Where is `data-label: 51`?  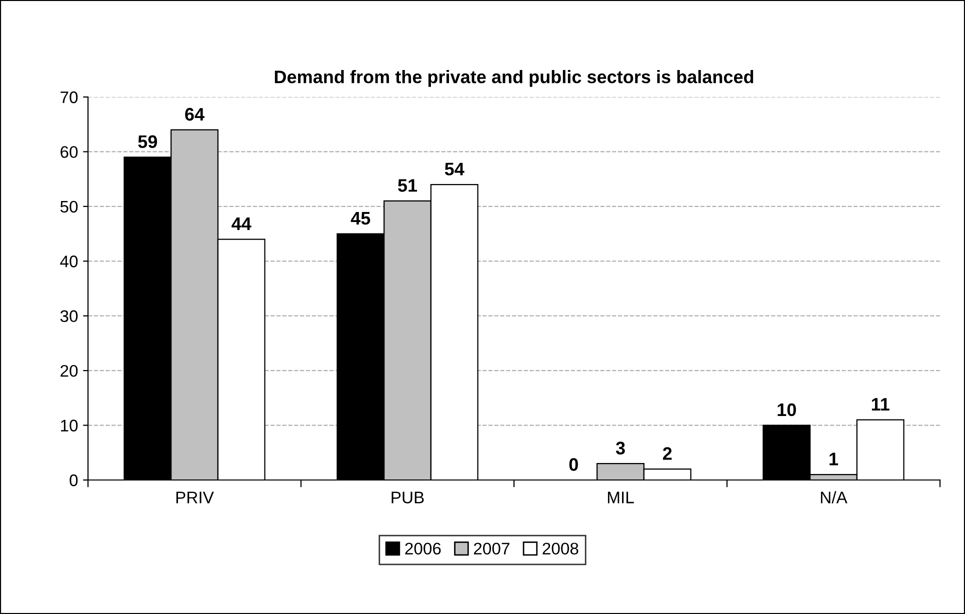 data-label: 51 is located at coordinates (408, 185).